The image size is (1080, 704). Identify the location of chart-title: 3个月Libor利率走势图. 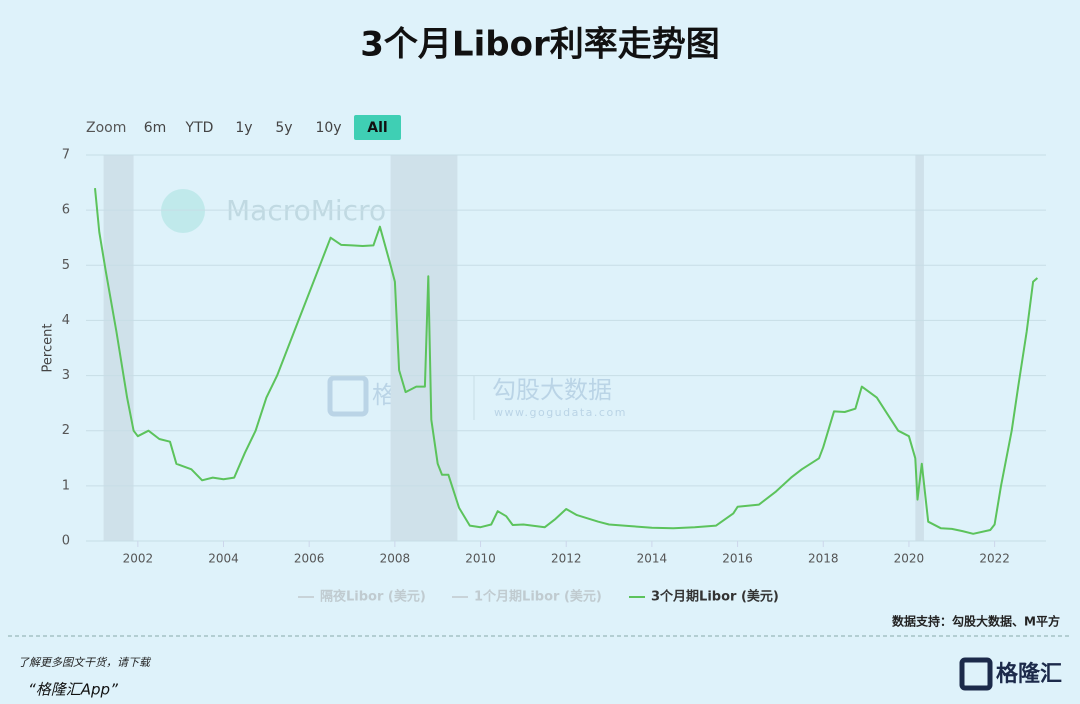
(539, 45).